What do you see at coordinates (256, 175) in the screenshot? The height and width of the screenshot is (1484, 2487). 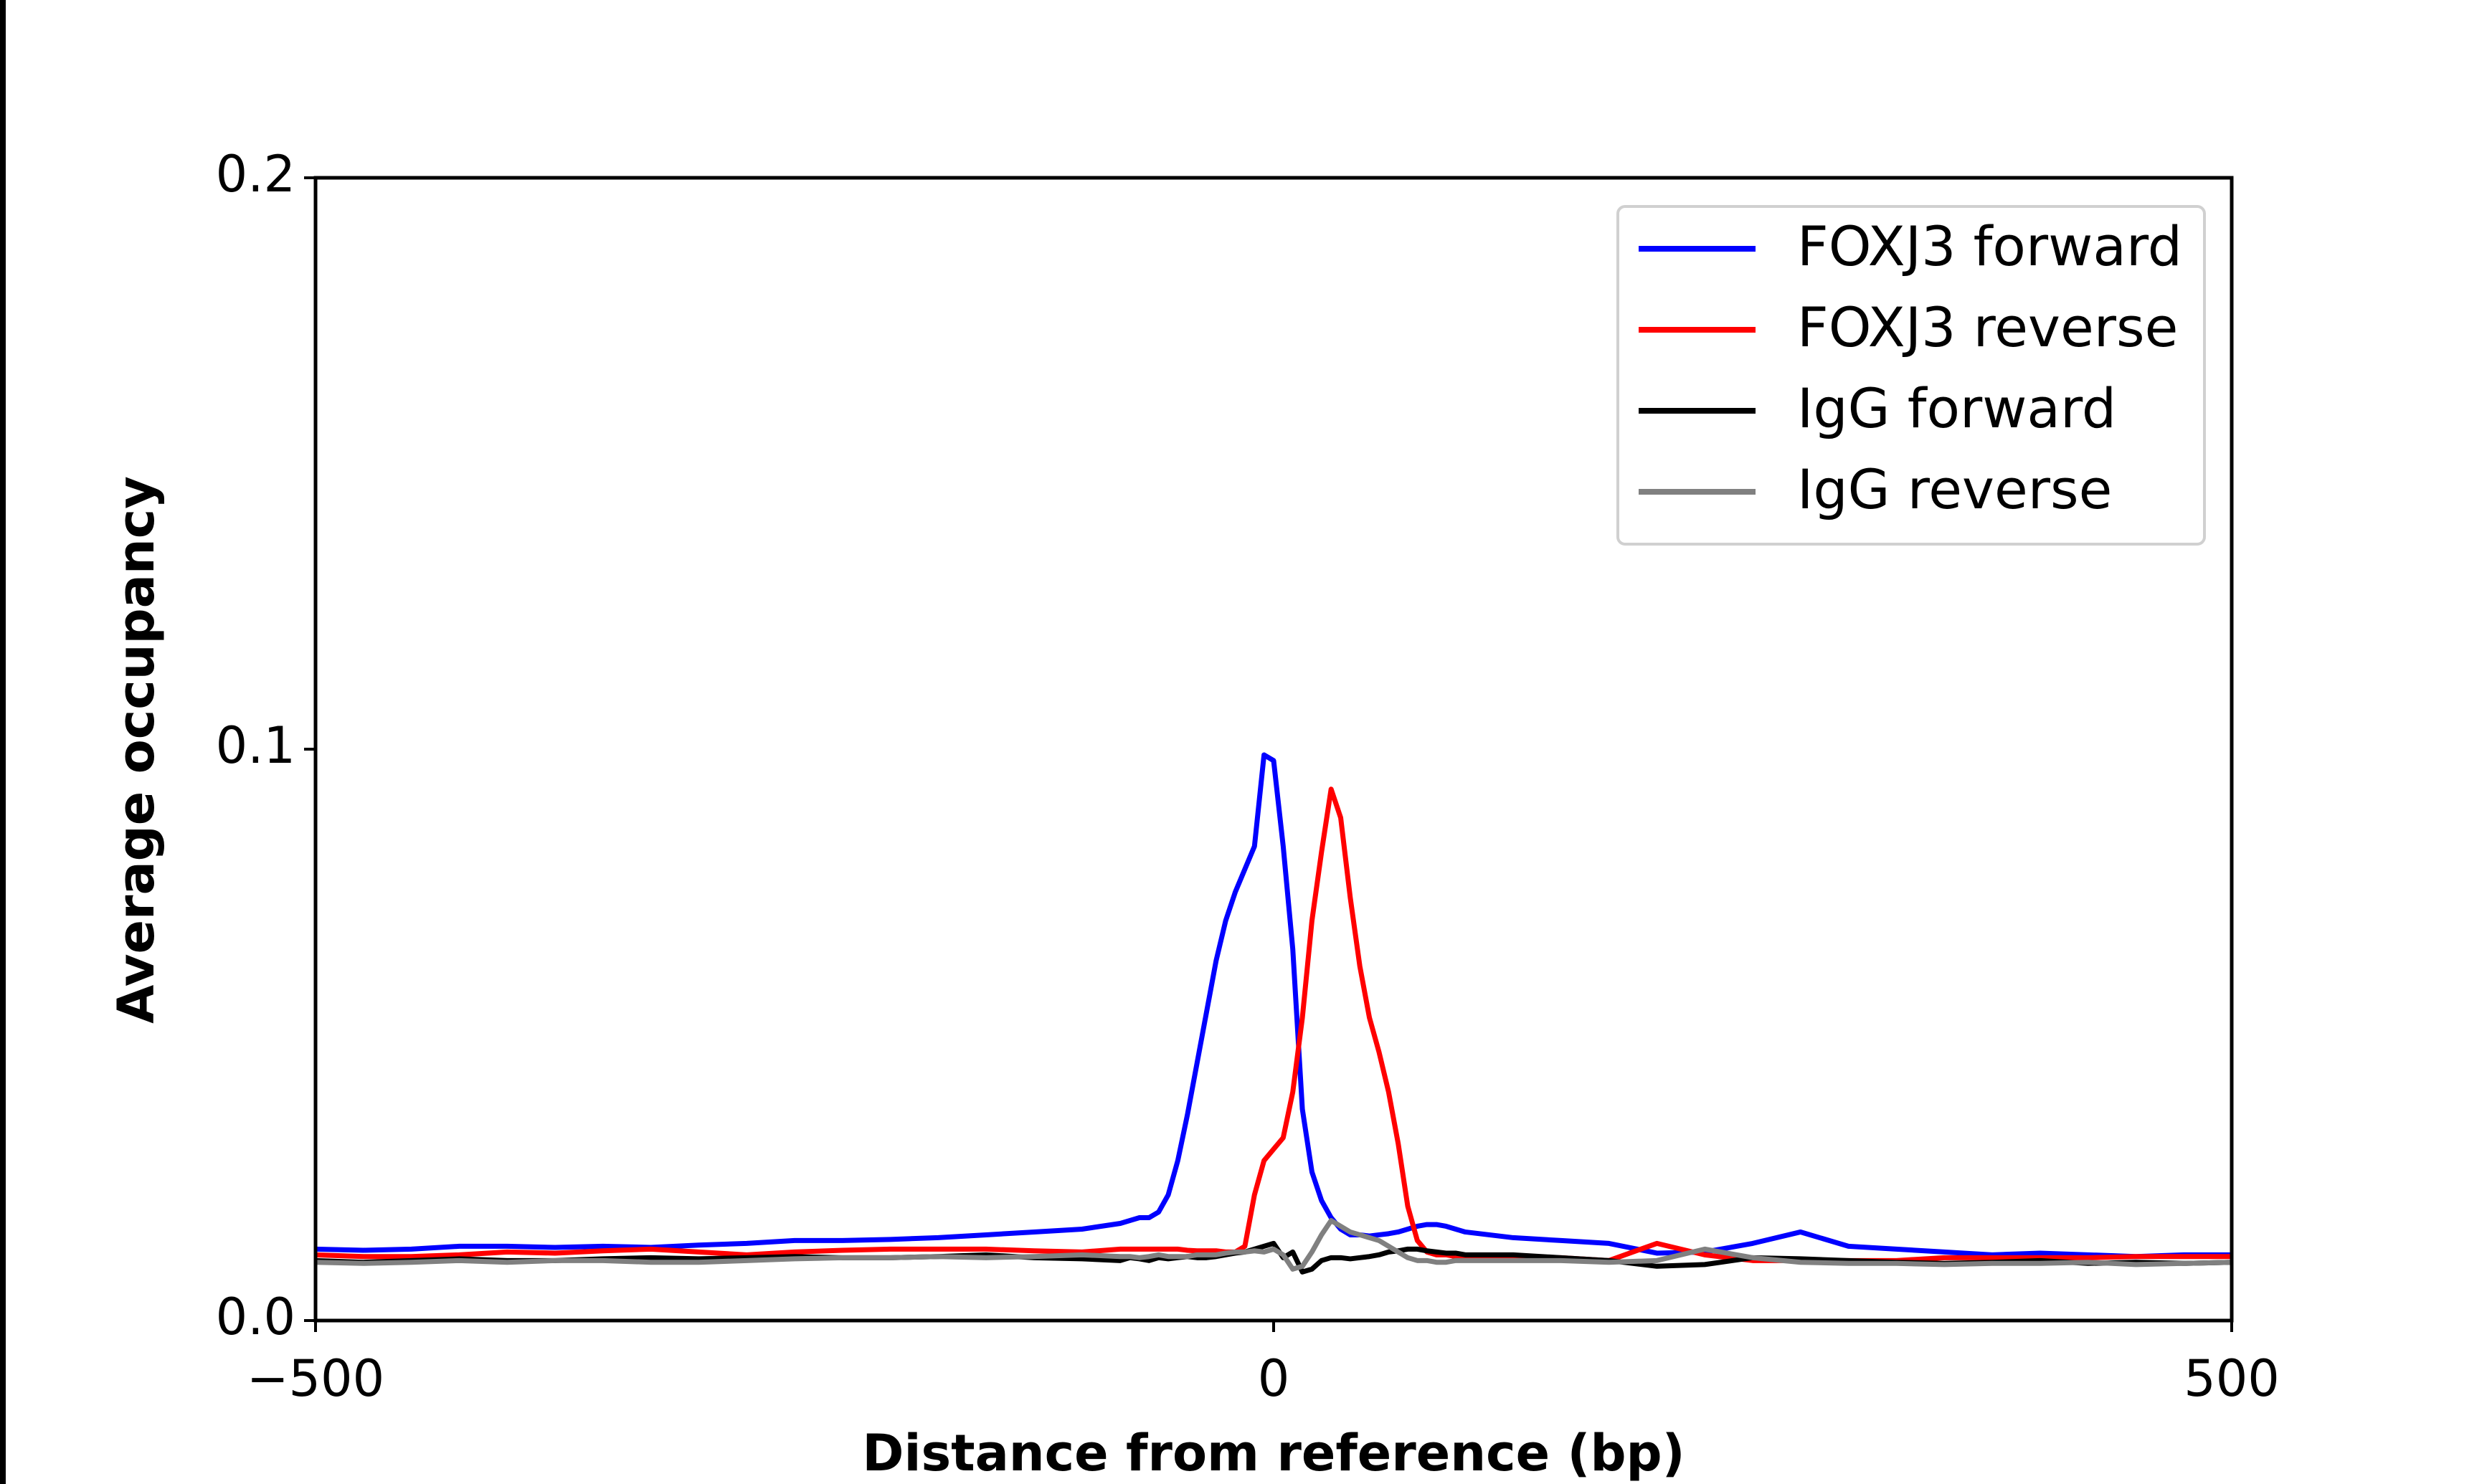 I see `y-tick-label: 0.2` at bounding box center [256, 175].